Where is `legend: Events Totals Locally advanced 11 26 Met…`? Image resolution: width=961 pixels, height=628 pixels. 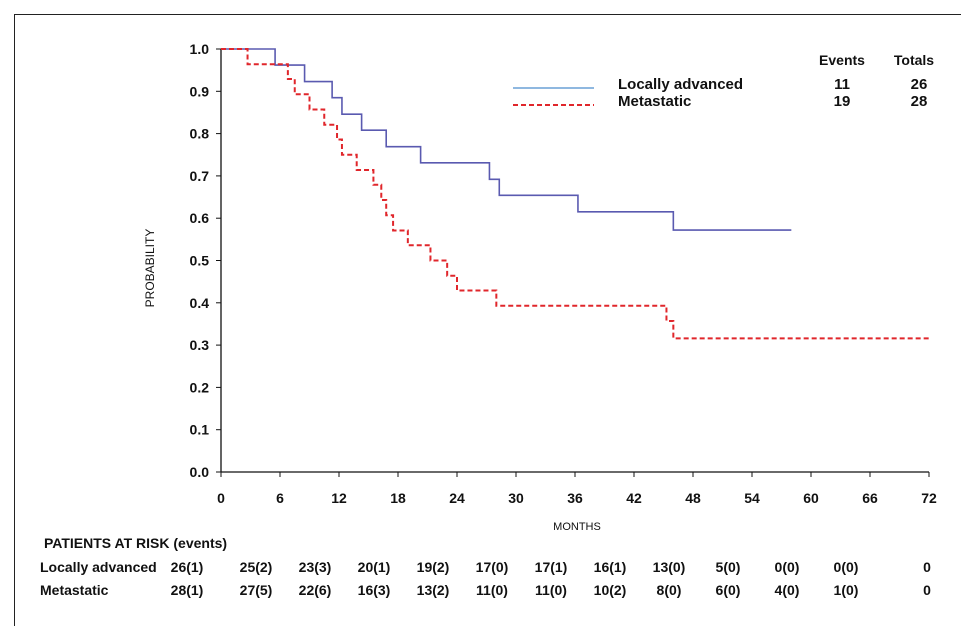 legend: Events Totals Locally advanced 11 26 Met… is located at coordinates (723, 81).